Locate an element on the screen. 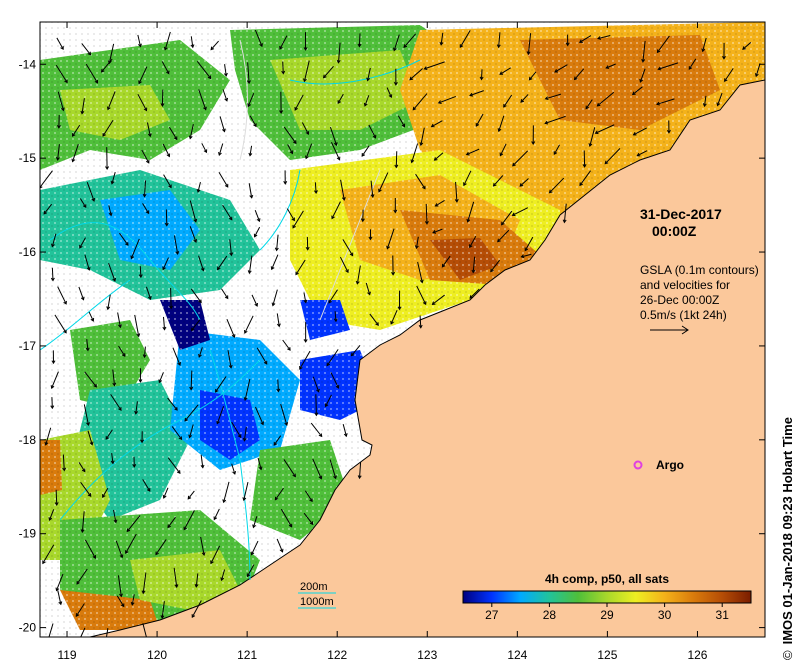  credit-text: IMOS 01-Jan-2018 09:23 Hobart Time is located at coordinates (787, 531).